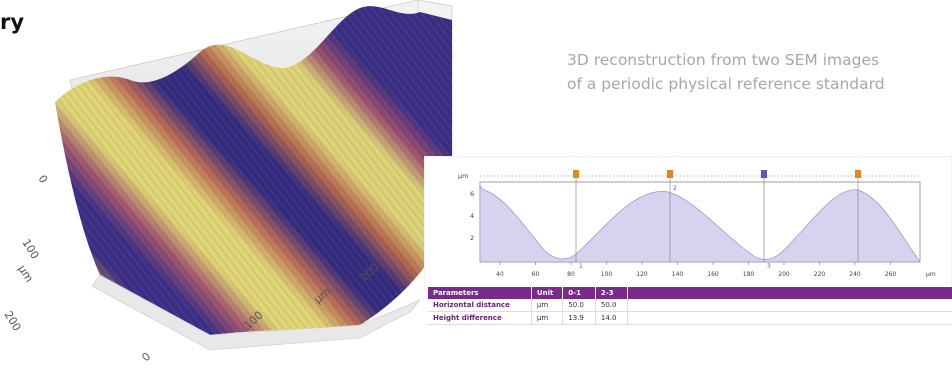 This screenshot has height=376, width=952. I want to click on y-tick-6: 6, so click(472, 194).